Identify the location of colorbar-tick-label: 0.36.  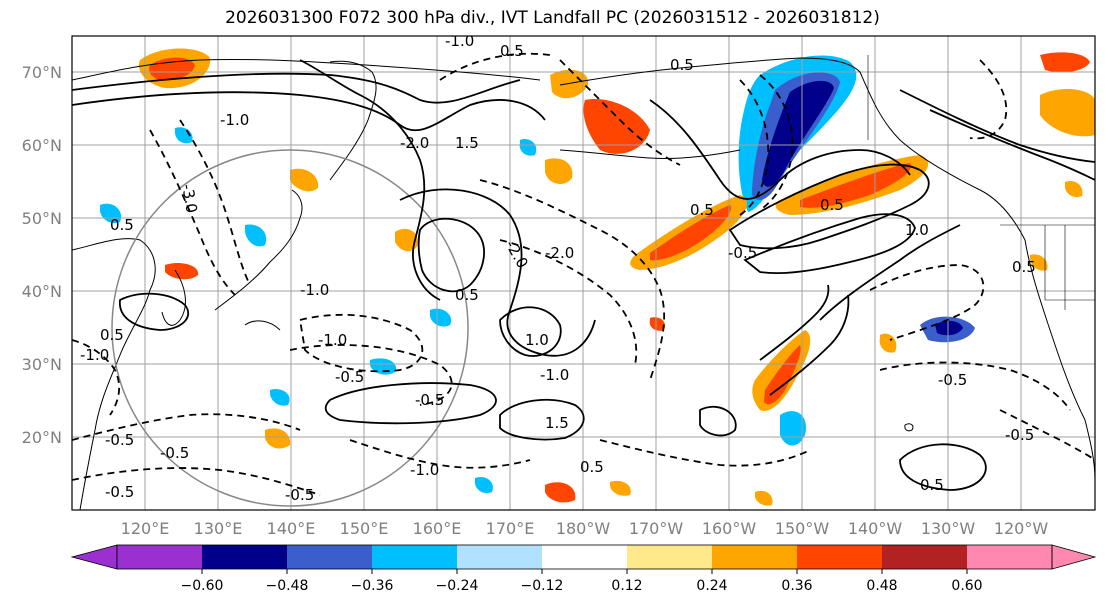
(796, 586).